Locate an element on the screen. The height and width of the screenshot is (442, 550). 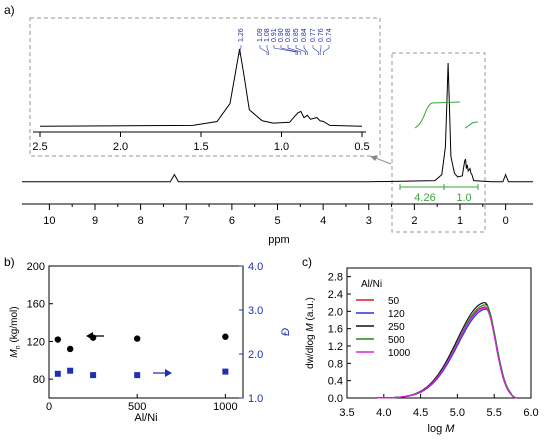
main-x-tick-label: 0 is located at coordinates (506, 221).